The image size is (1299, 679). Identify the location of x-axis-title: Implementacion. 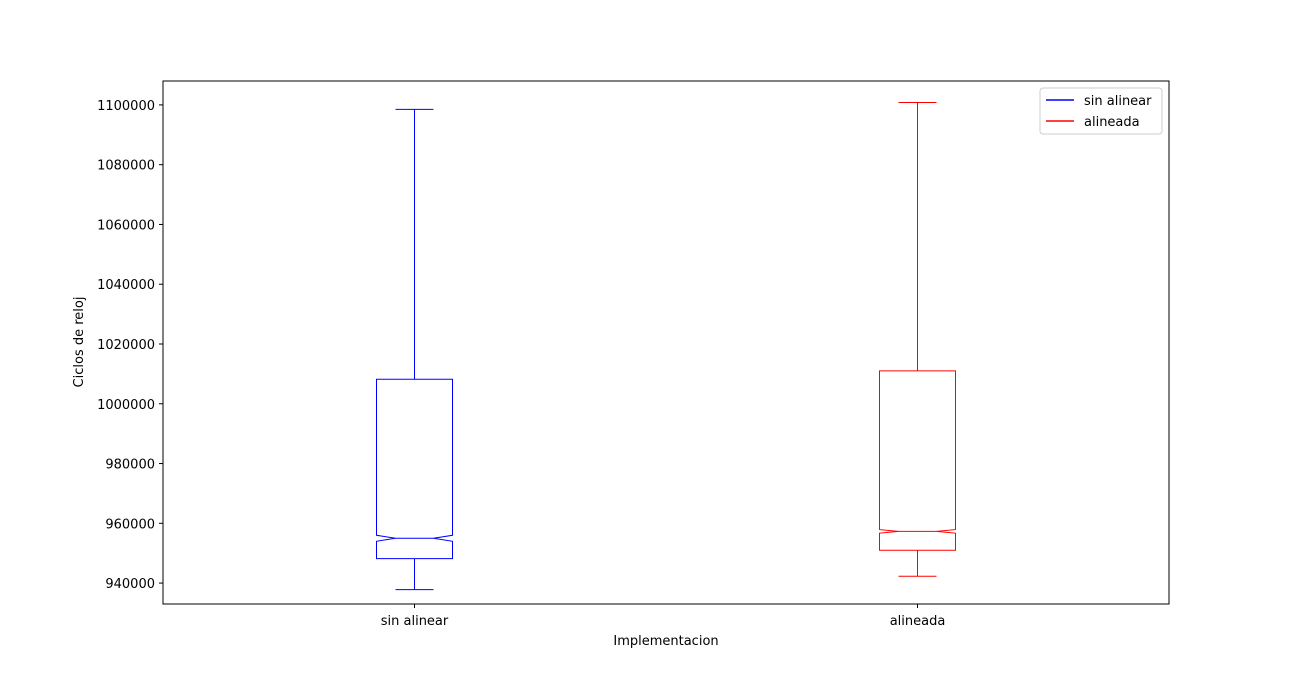
(665, 641).